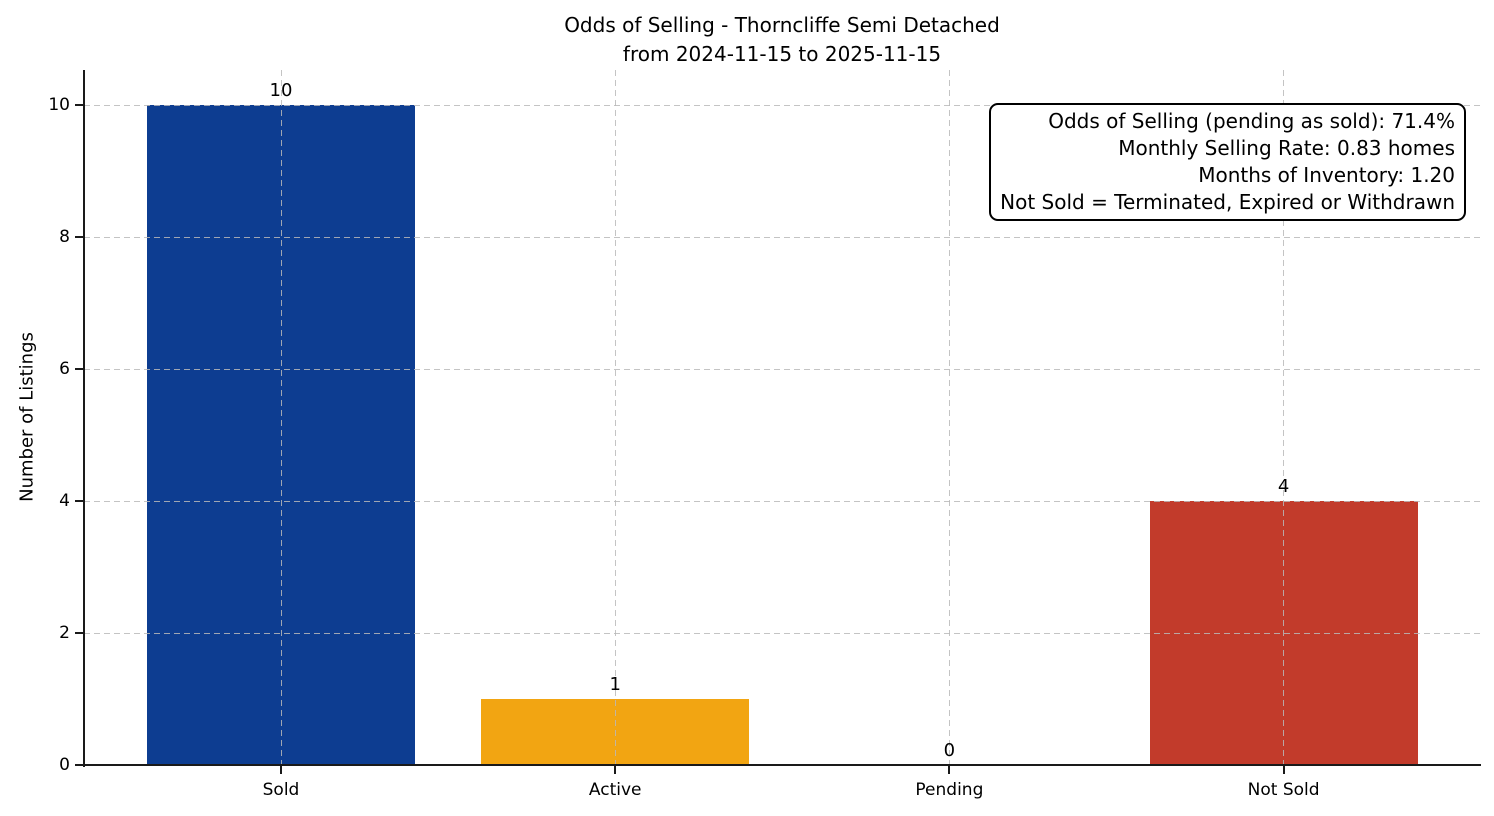 Image resolution: width=1494 pixels, height=816 pixels. Describe the element at coordinates (615, 790) in the screenshot. I see `x-tick-label: Active` at that location.